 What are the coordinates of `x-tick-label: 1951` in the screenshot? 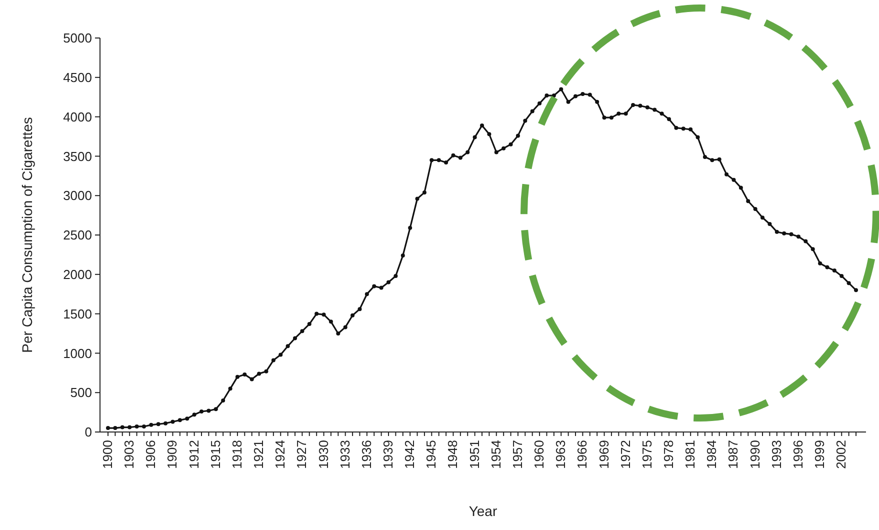 It's located at (474, 454).